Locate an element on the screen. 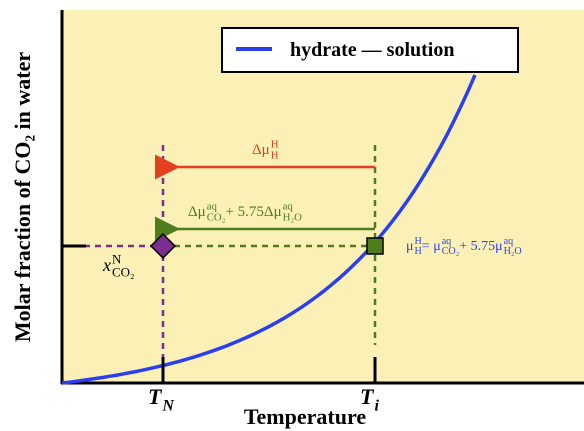  math-text: = μ is located at coordinates (431, 246).